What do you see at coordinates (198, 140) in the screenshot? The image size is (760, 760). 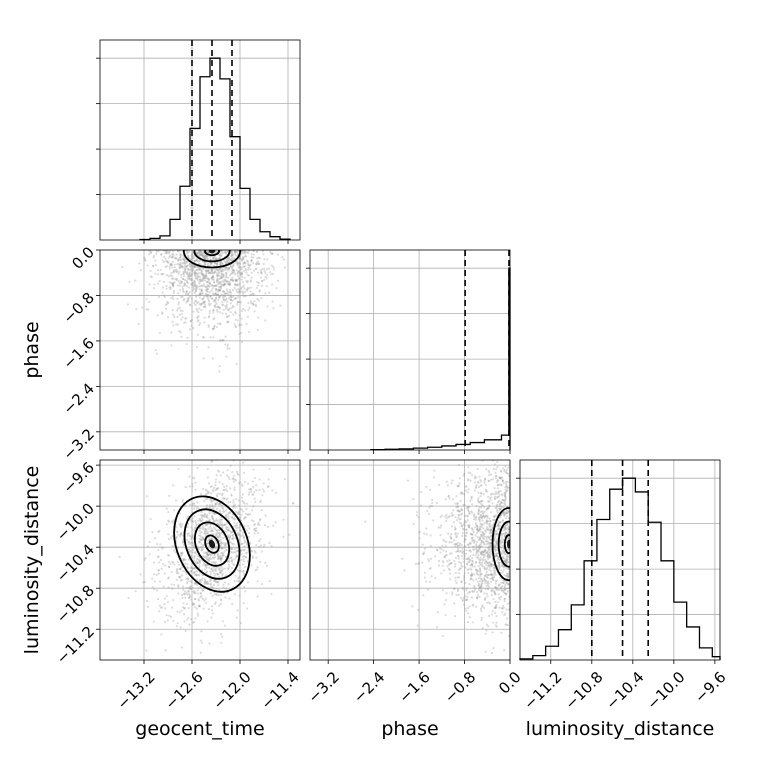 I see `histogram-panel-geocent_time` at bounding box center [198, 140].